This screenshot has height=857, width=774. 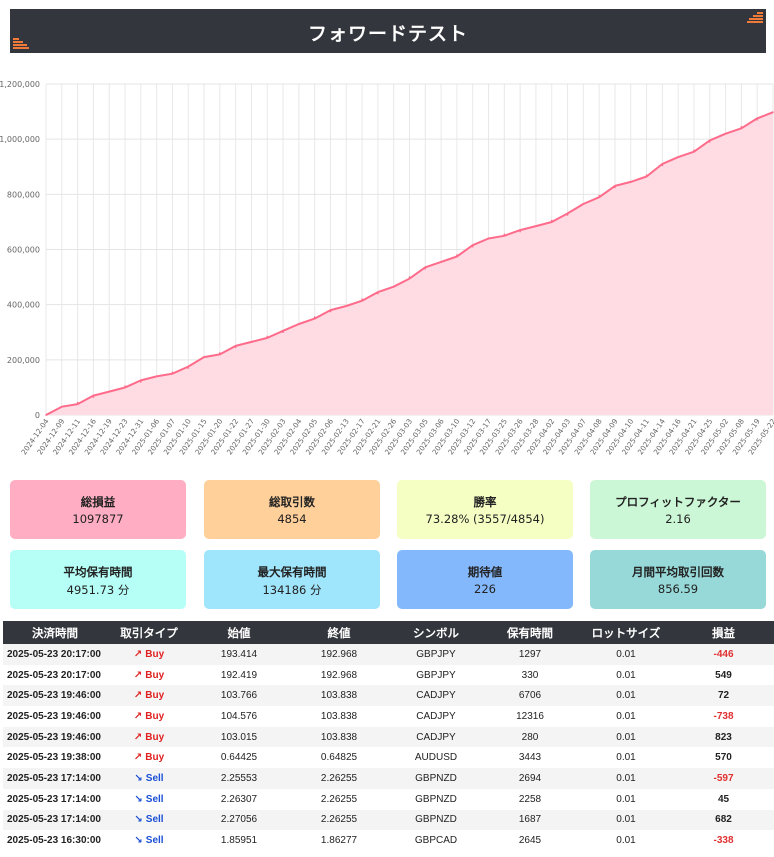 What do you see at coordinates (239, 737) in the screenshot?
I see `cell-open-price: 103.015` at bounding box center [239, 737].